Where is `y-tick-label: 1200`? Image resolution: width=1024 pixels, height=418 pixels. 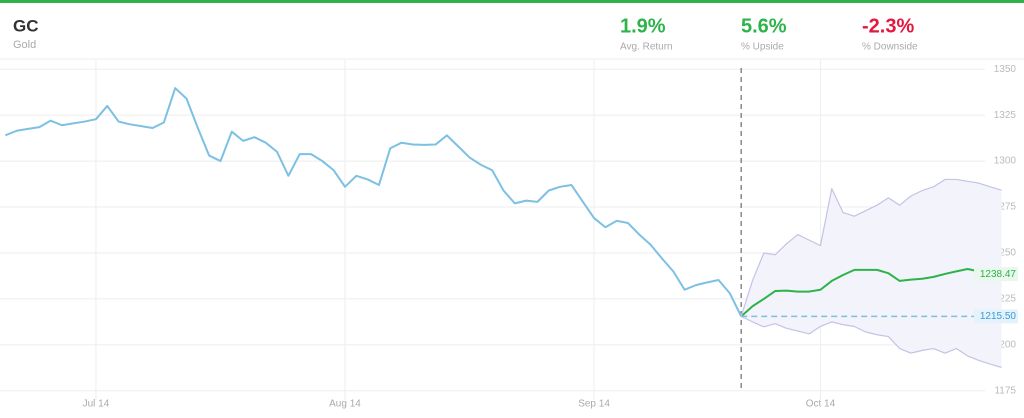
y-tick-label: 1200 is located at coordinates (1005, 345).